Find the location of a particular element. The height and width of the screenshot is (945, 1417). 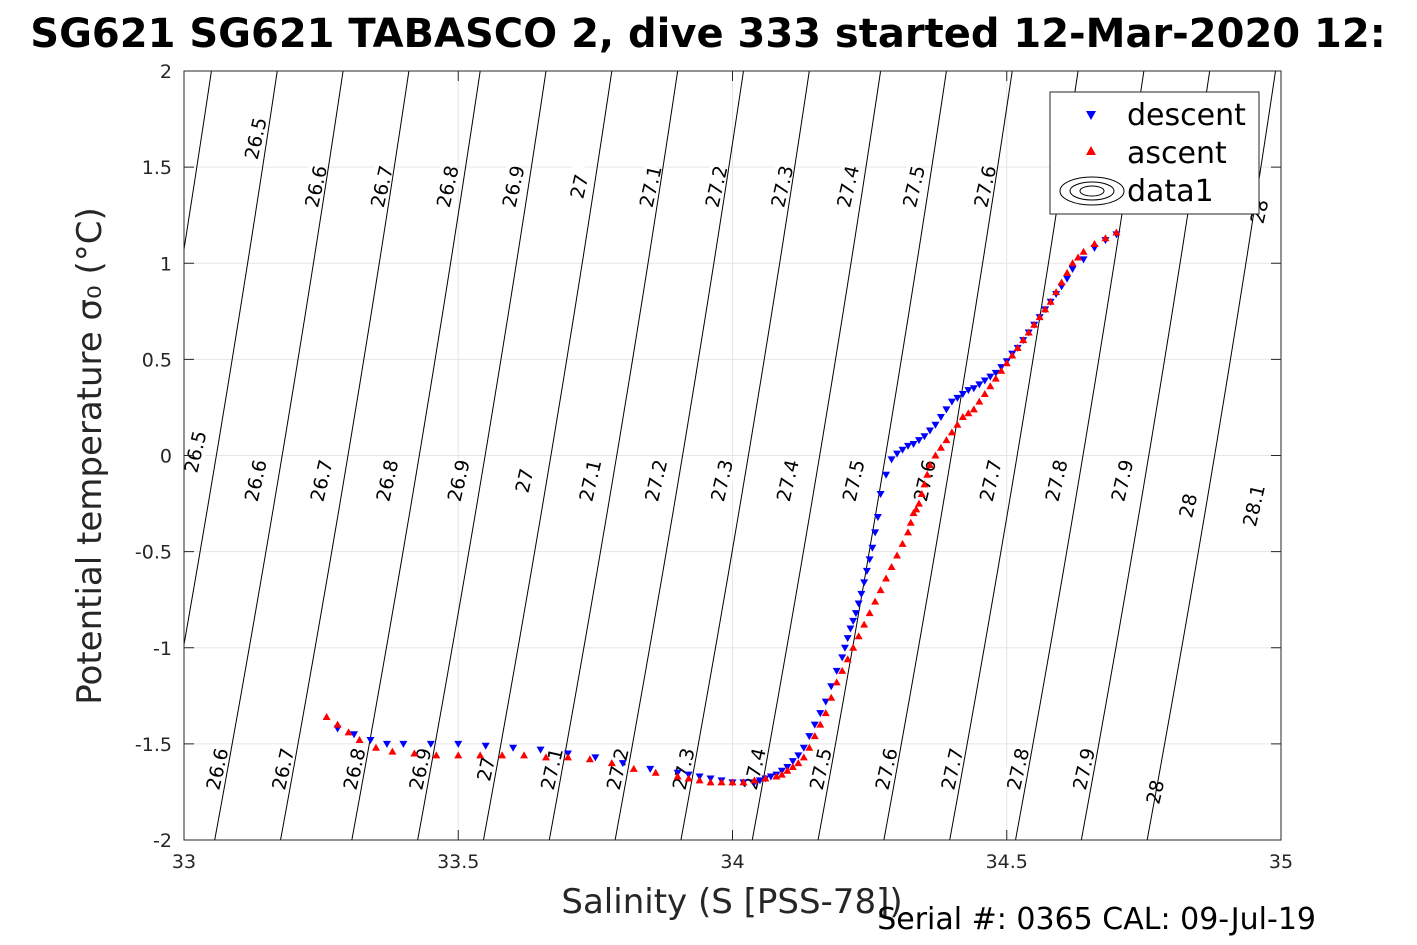

x-tick-label: 33 is located at coordinates (184, 862).